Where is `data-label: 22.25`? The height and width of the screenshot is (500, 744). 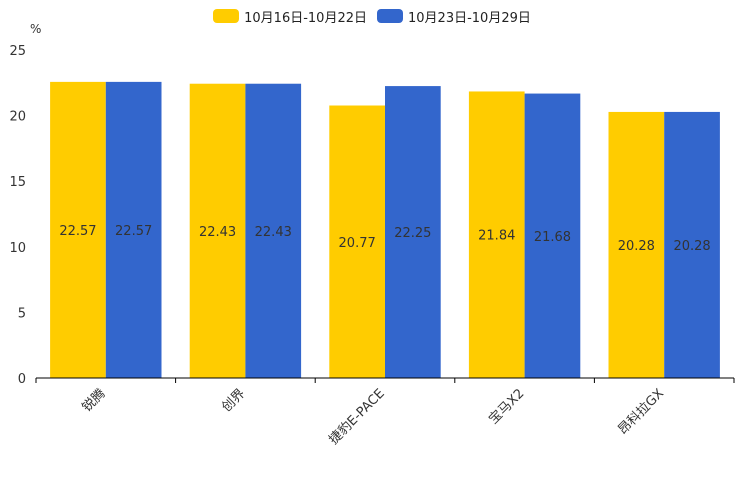
data-label: 22.25 is located at coordinates (412, 233).